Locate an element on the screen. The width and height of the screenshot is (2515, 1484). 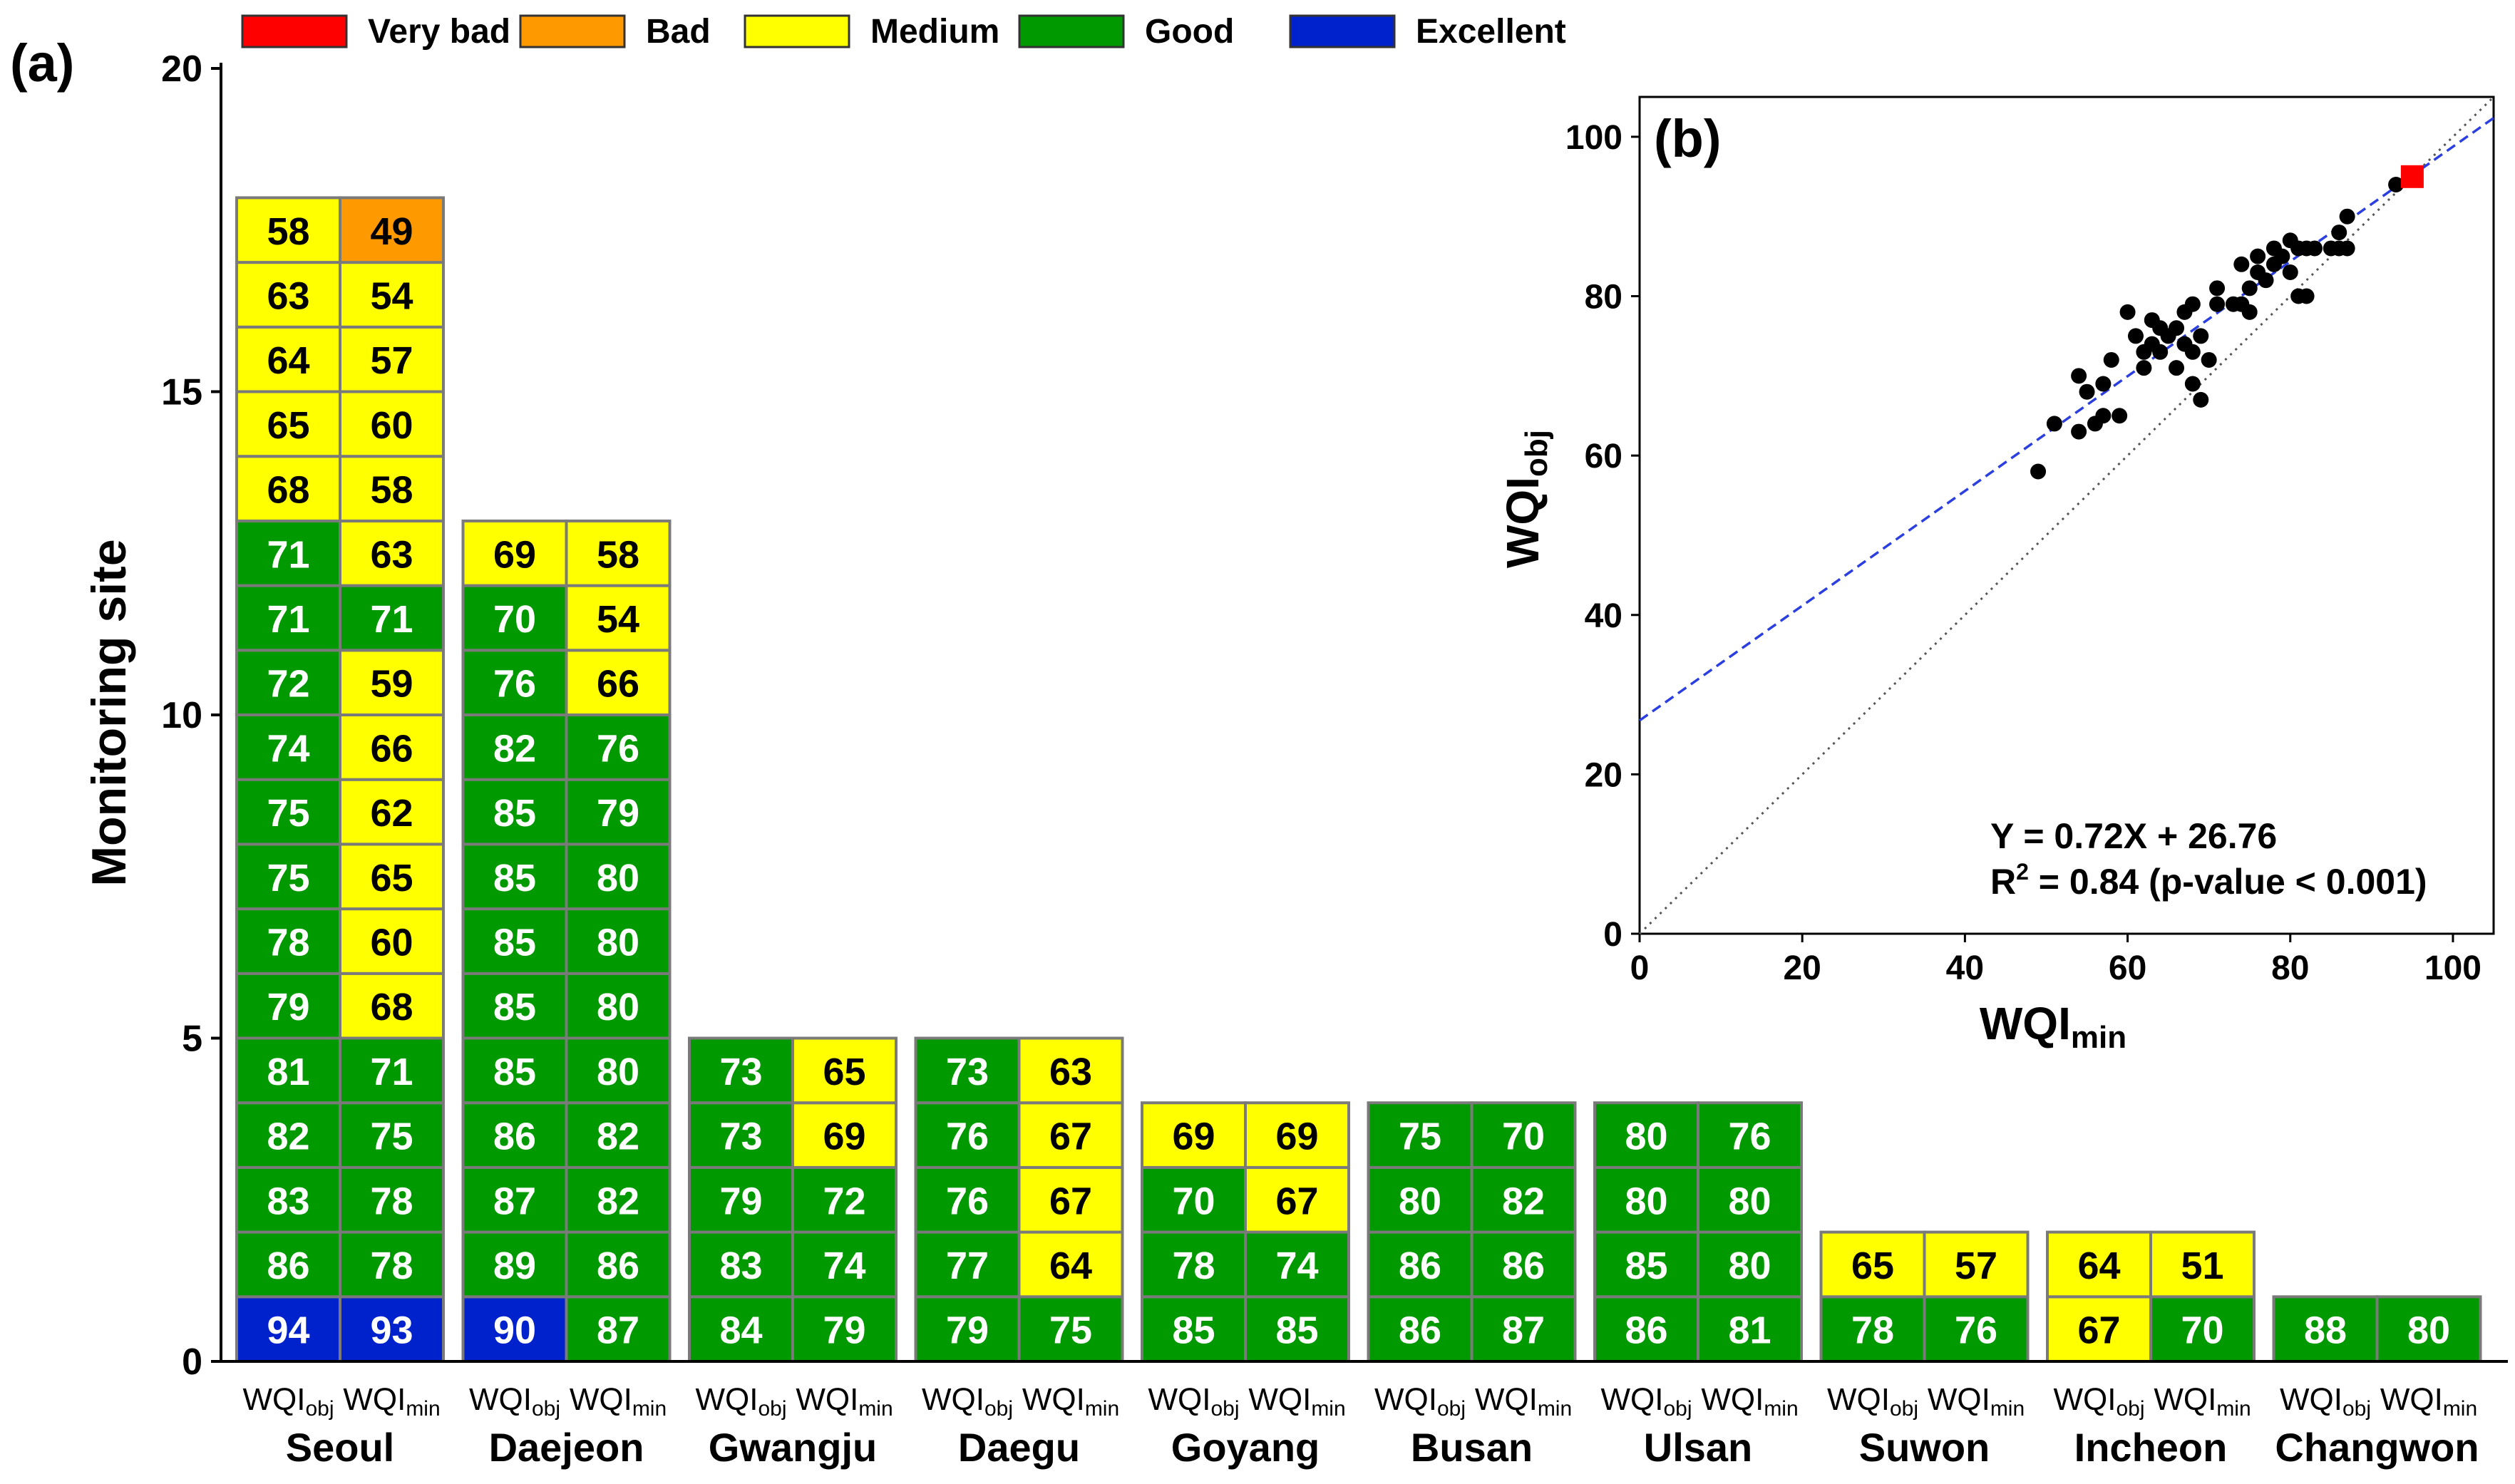
cell-value: 82 is located at coordinates (288, 1137).